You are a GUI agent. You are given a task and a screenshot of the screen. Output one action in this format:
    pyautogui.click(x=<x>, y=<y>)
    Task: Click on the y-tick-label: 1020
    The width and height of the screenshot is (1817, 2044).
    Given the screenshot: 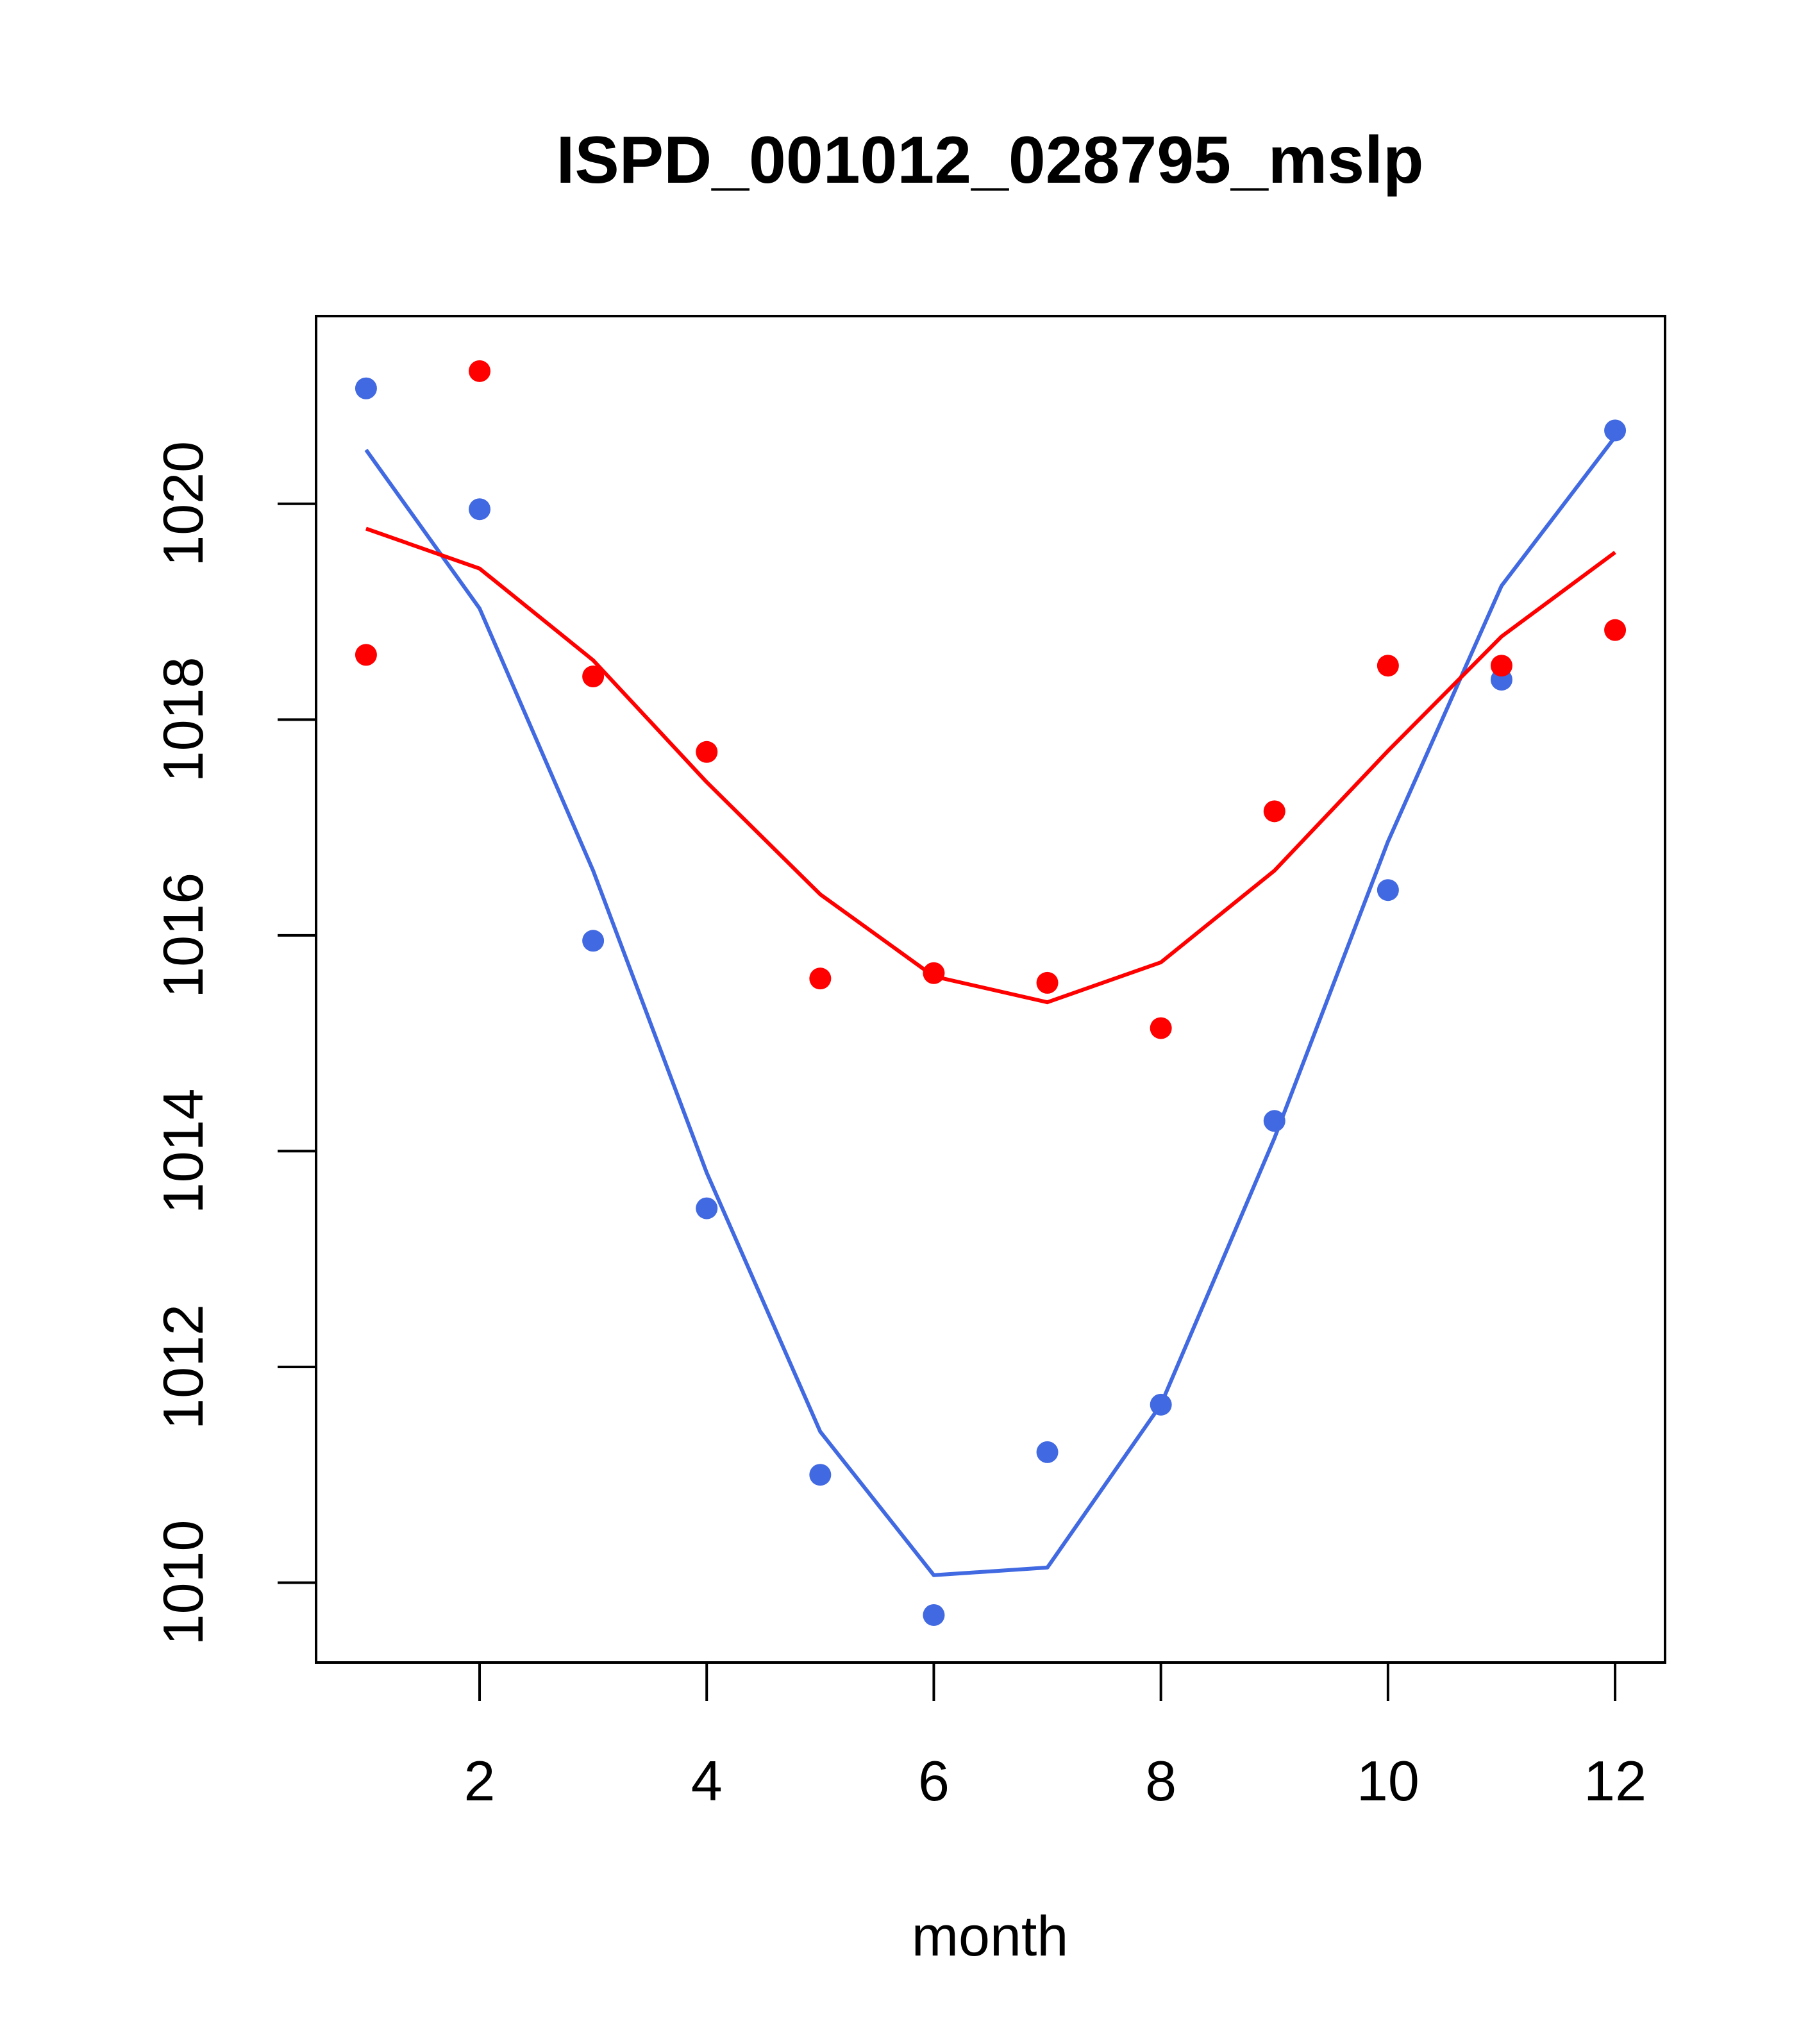 What is the action you would take?
    pyautogui.click(x=183, y=504)
    